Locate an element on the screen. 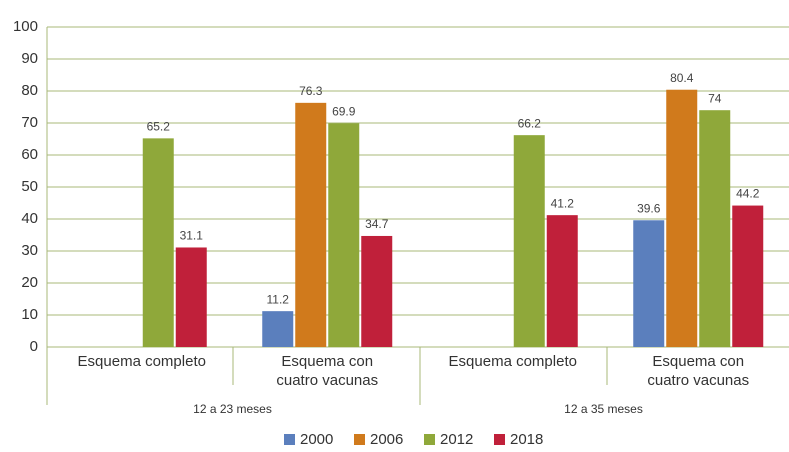  value-label: 39.6 is located at coordinates (649, 208).